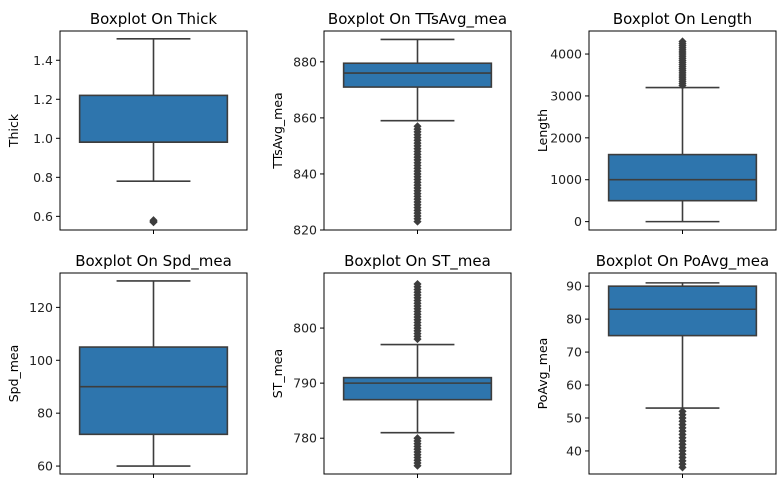 This screenshot has height=486, width=781. What do you see at coordinates (574, 286) in the screenshot?
I see `y-tick-label: 90` at bounding box center [574, 286].